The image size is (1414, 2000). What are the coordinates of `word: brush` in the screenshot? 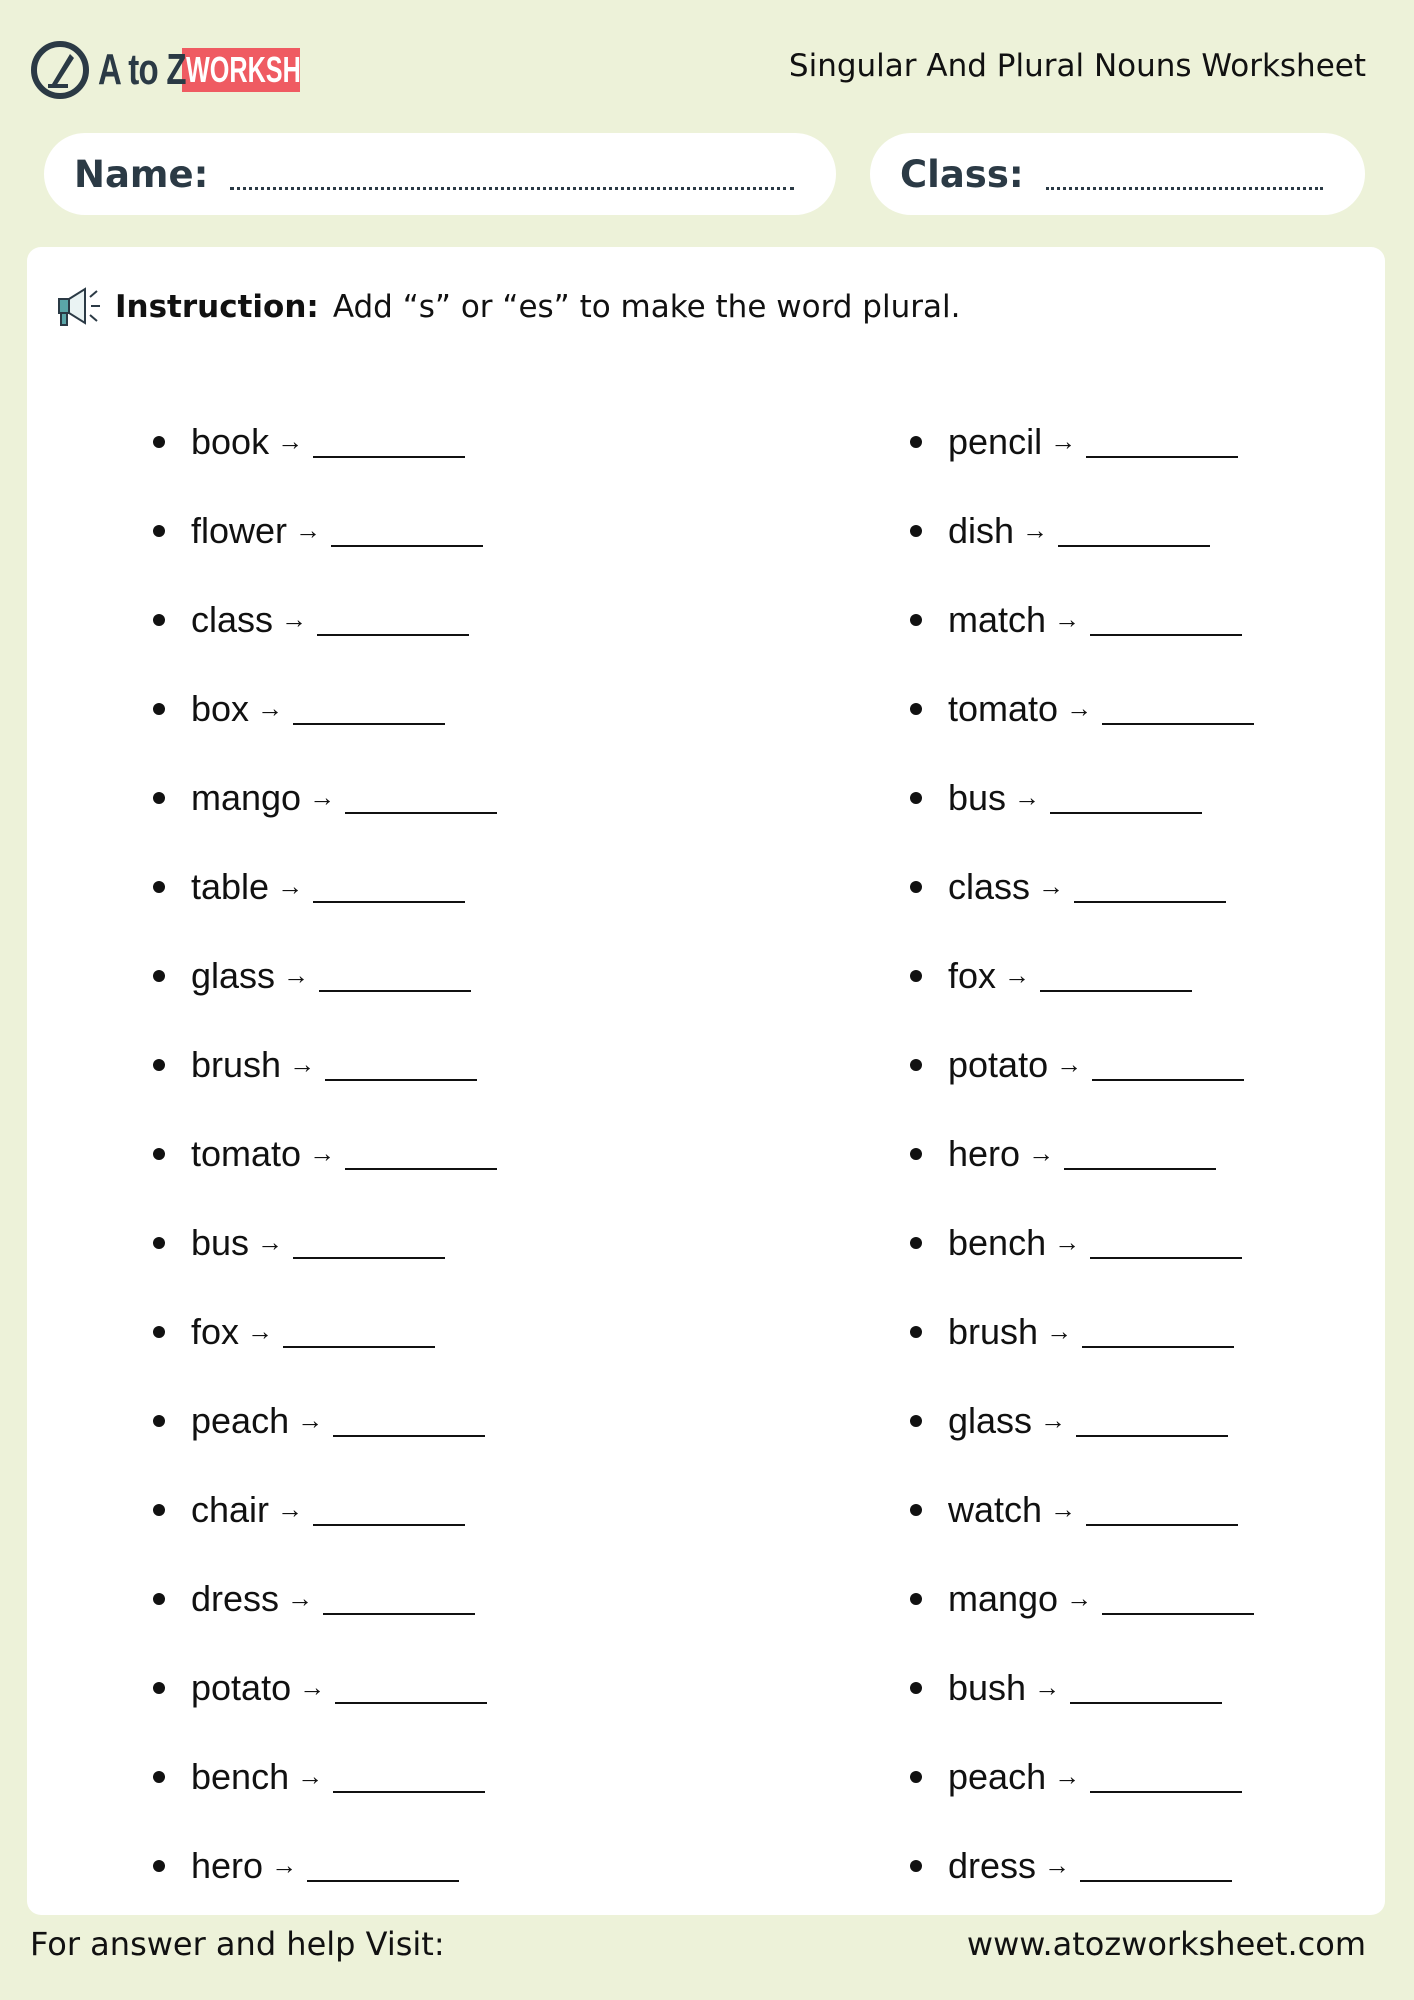 It's located at (993, 1331).